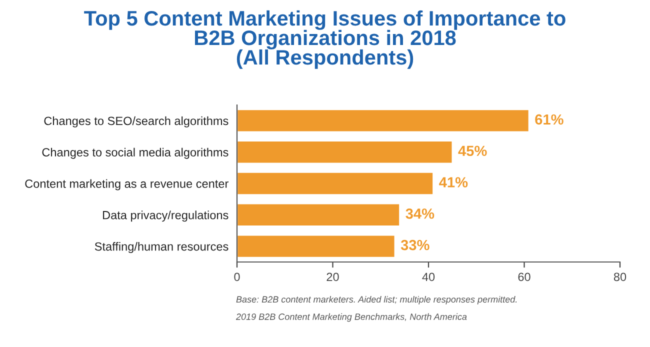  I want to click on text: 2019 B2B Content Marketing Benchmarks, North America, so click(351, 317).